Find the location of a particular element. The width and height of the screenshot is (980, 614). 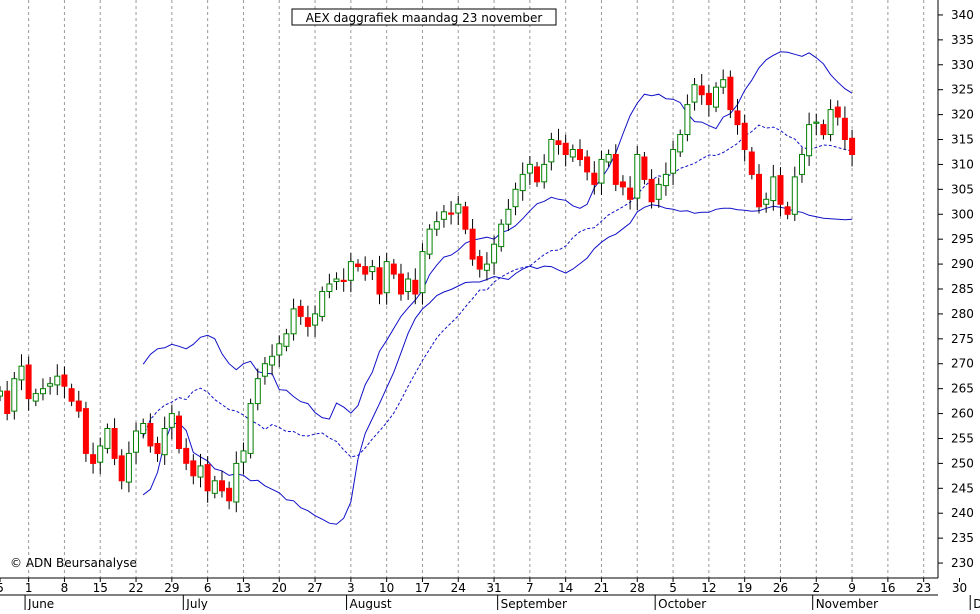

x-tick-label: 31 is located at coordinates (493, 588).